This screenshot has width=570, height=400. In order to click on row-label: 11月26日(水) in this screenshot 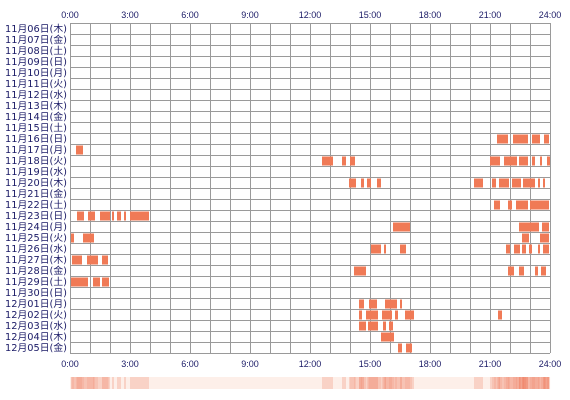, I will do `click(36, 249)`.